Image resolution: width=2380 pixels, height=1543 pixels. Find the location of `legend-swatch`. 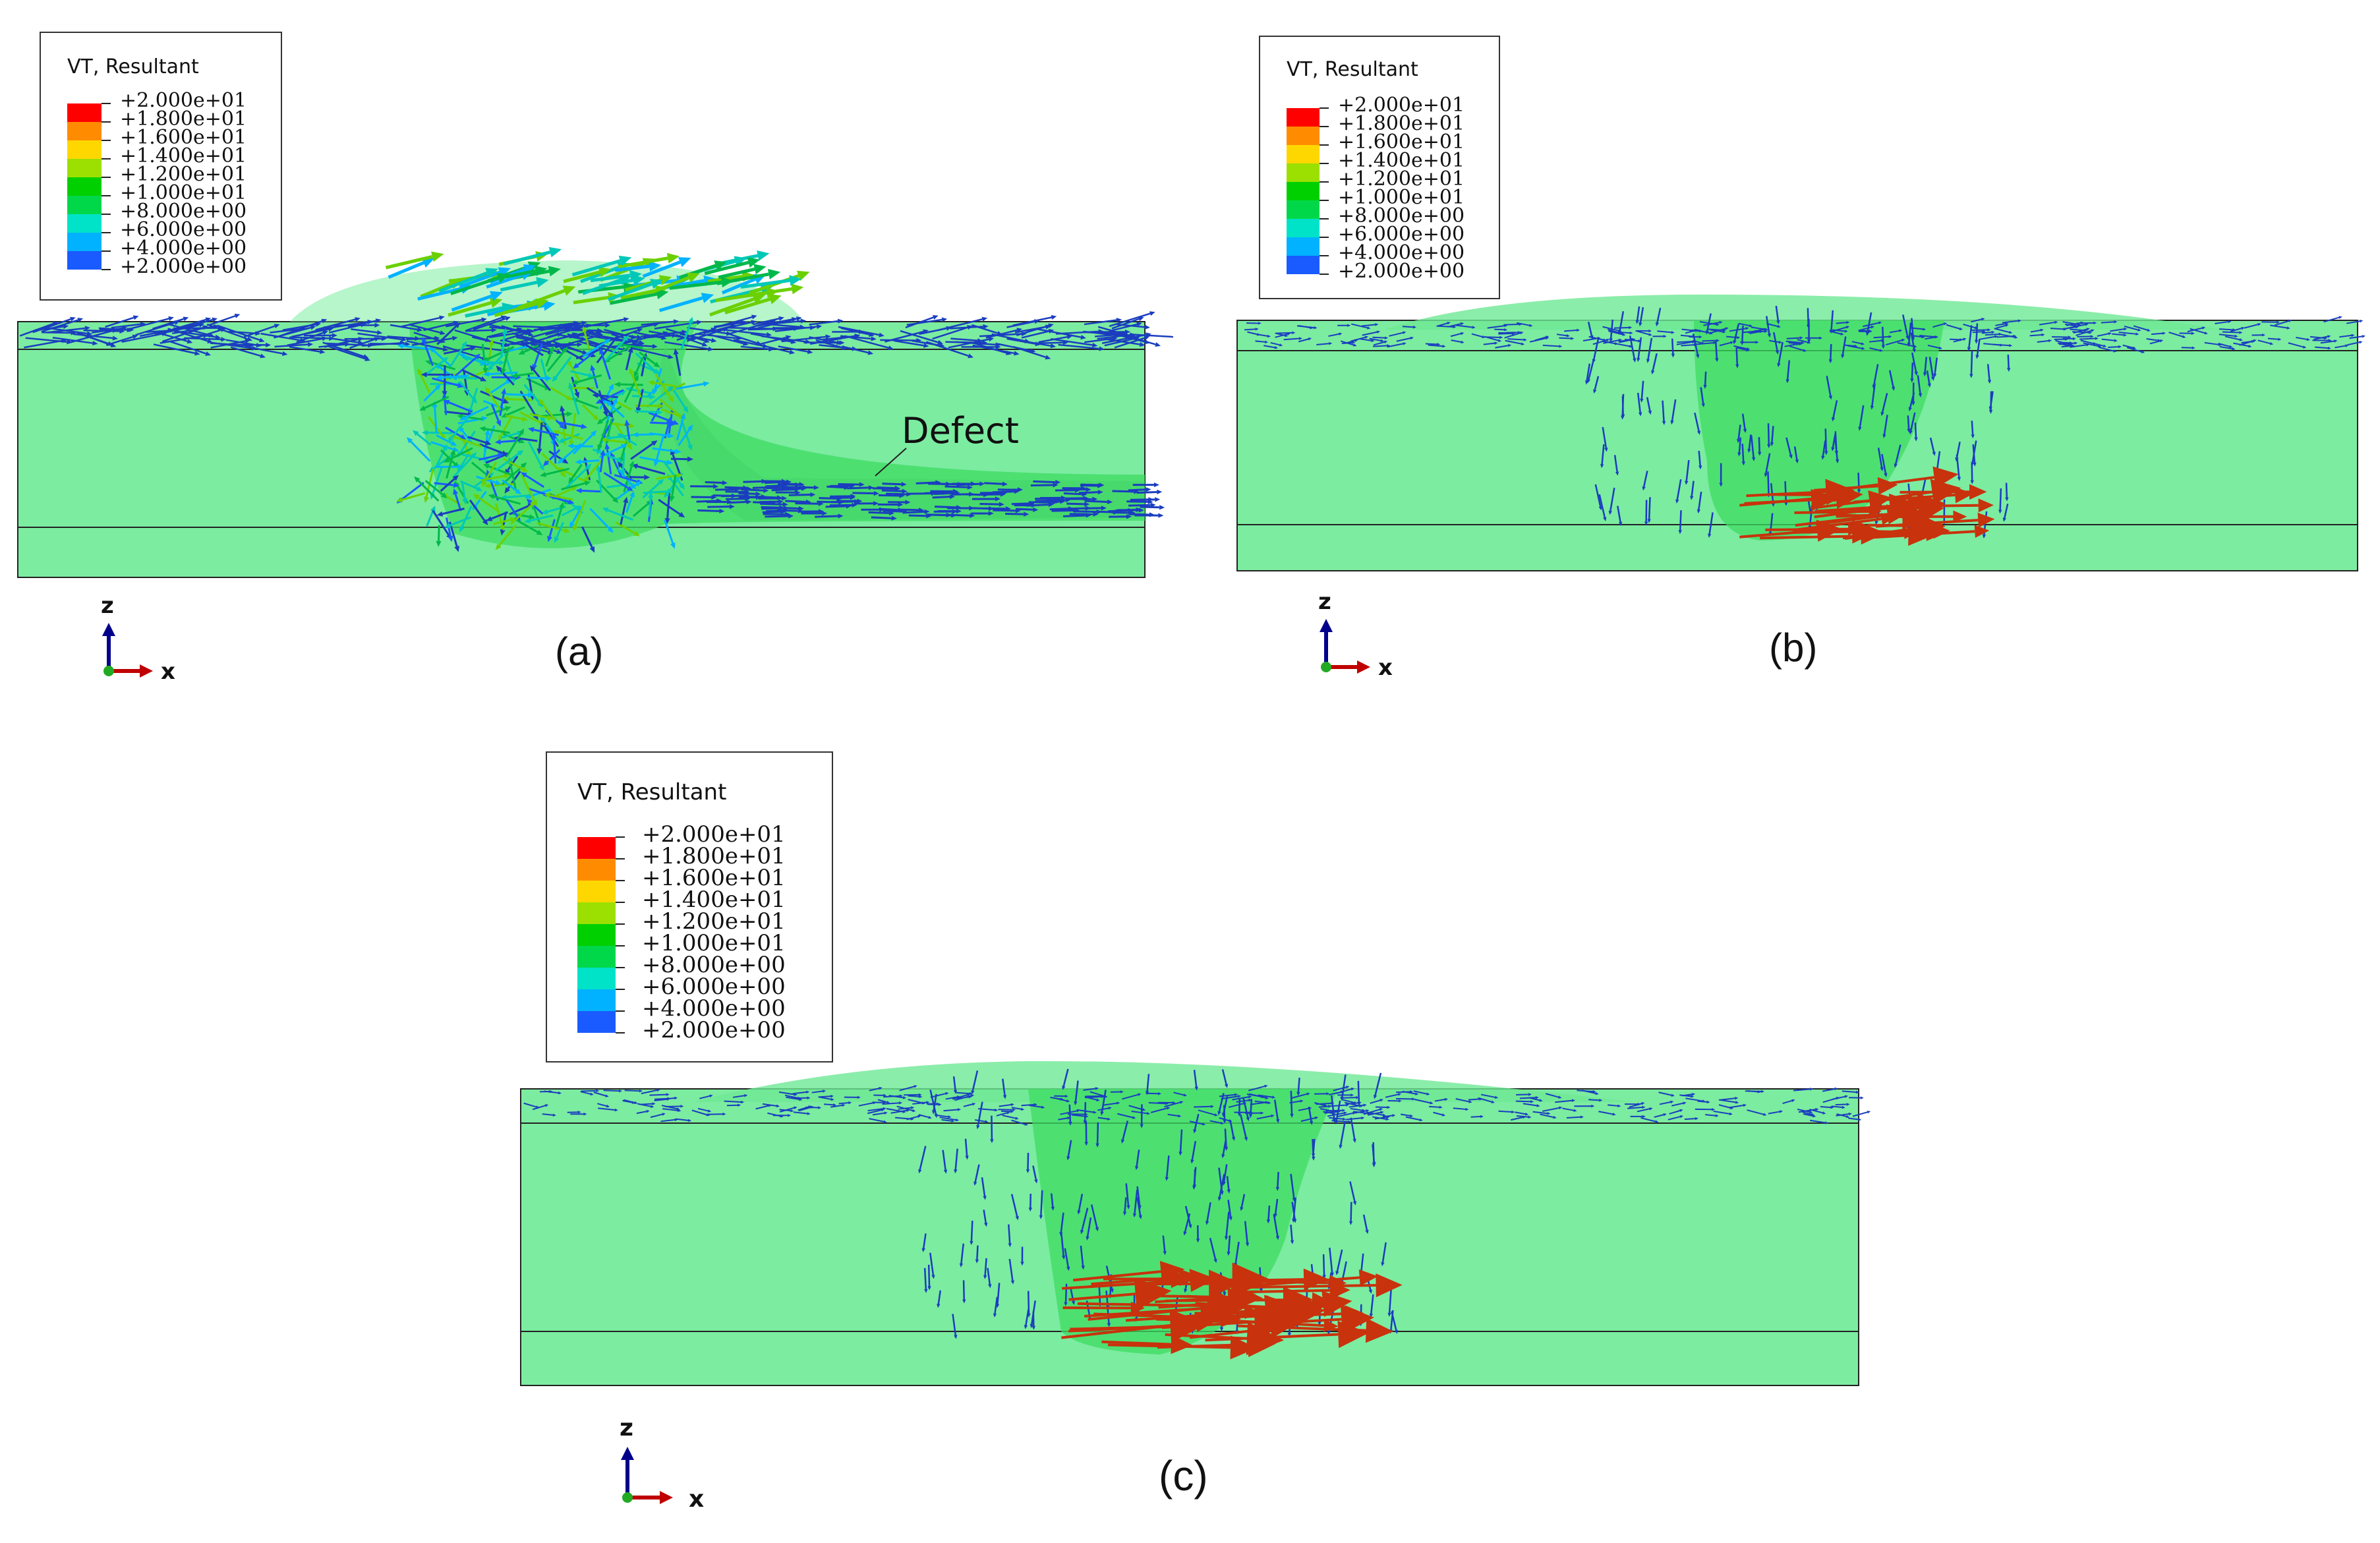

legend-swatch is located at coordinates (84, 260).